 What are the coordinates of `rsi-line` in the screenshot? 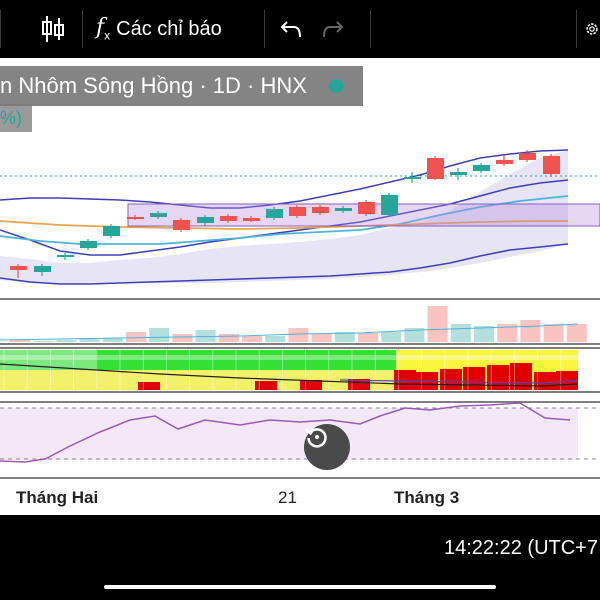 It's located at (285, 432).